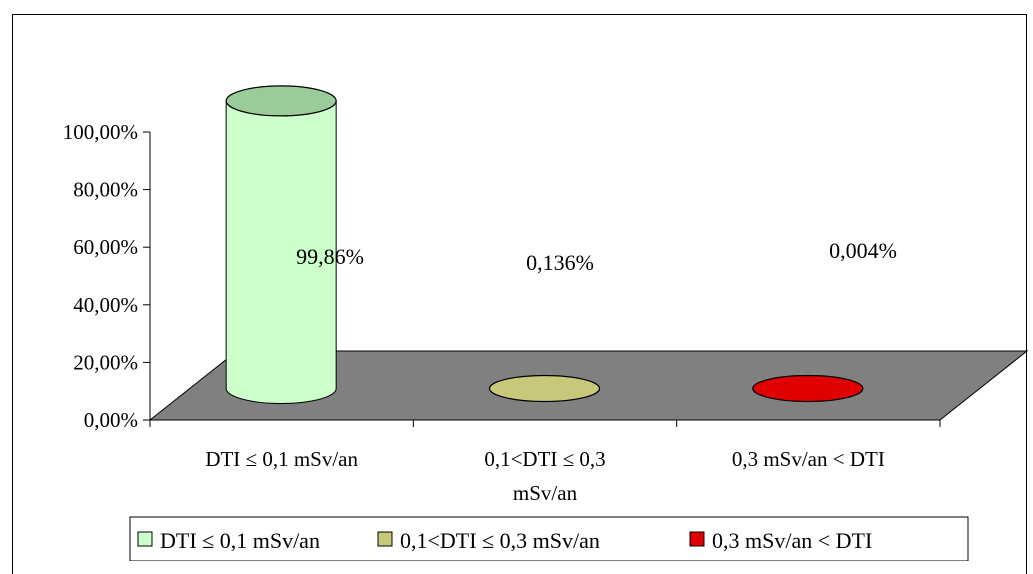 Image resolution: width=1033 pixels, height=574 pixels. What do you see at coordinates (281, 396) in the screenshot?
I see `bar-bottom-edge` at bounding box center [281, 396].